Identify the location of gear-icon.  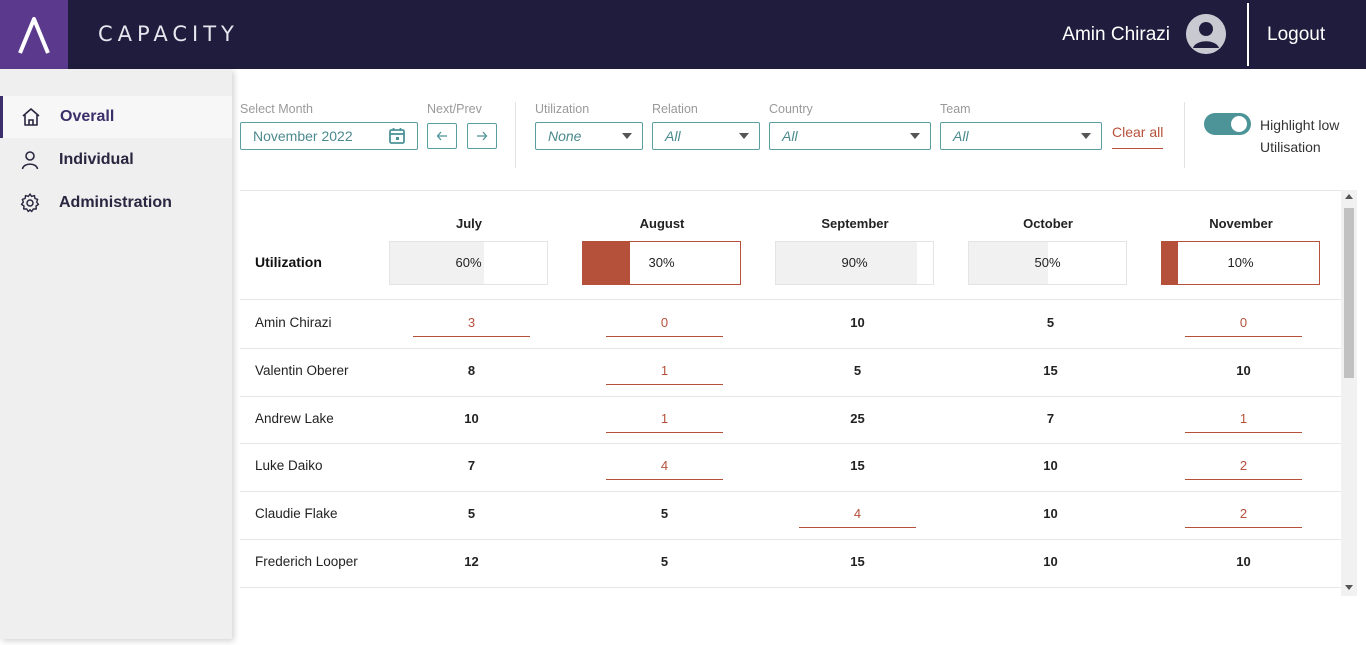
(30, 203).